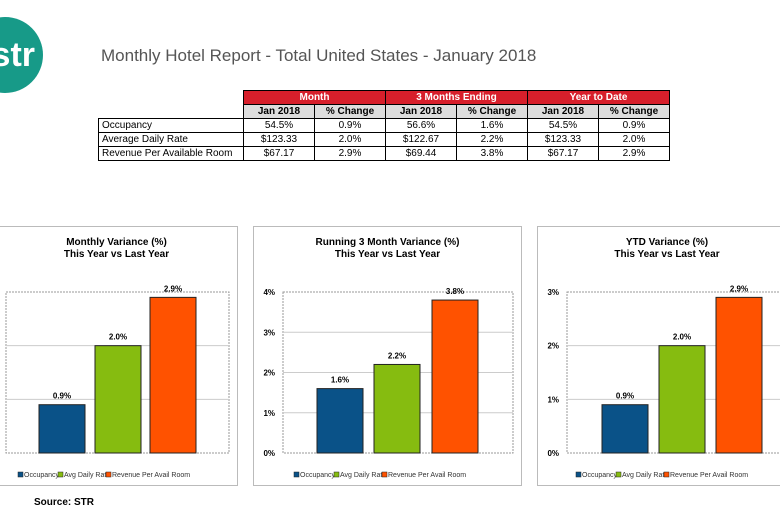 The width and height of the screenshot is (780, 520). Describe the element at coordinates (492, 153) in the screenshot. I see `table-cell: 3.8%` at that location.